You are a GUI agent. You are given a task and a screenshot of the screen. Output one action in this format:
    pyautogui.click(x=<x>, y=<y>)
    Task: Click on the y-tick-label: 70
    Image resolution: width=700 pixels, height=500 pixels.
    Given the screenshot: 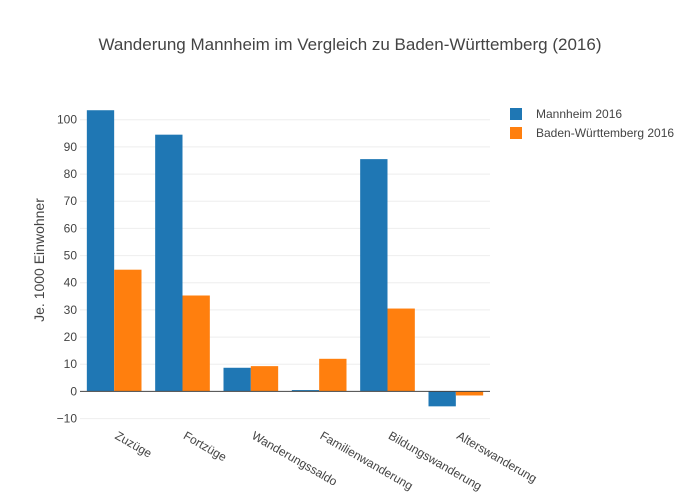 What is the action you would take?
    pyautogui.click(x=71, y=201)
    